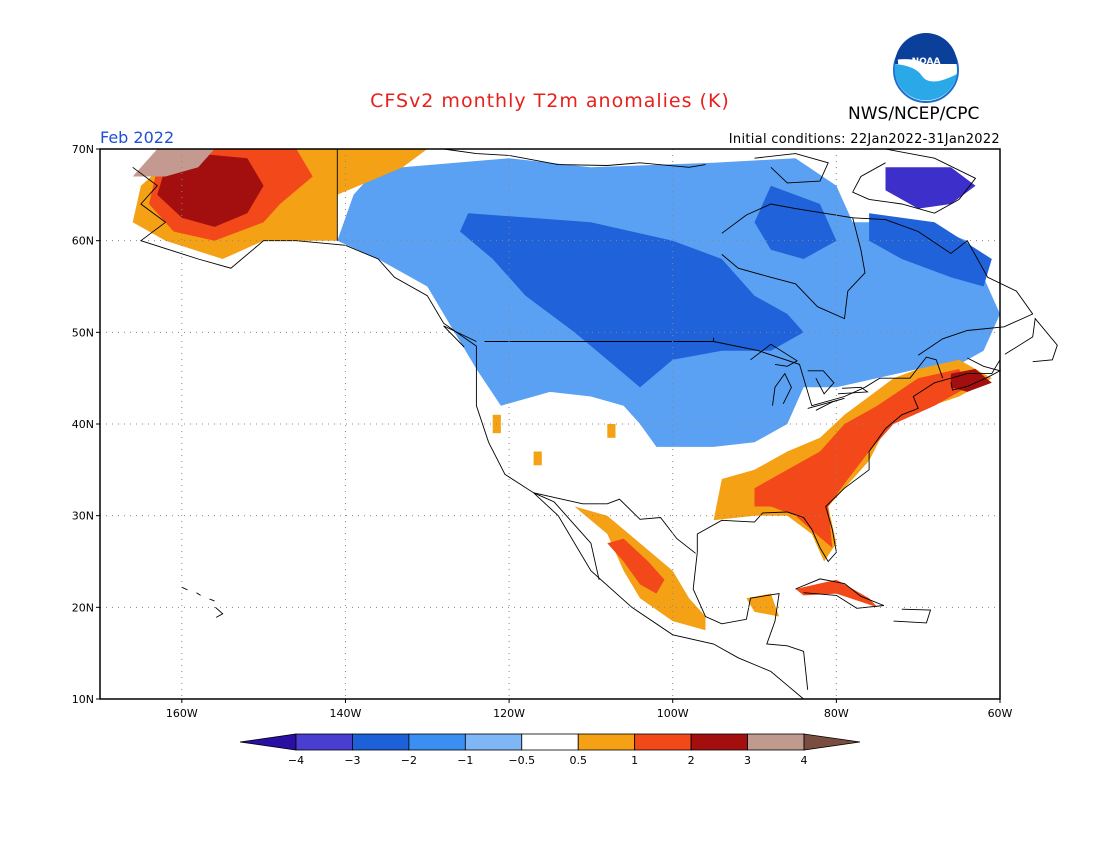  What do you see at coordinates (210, 190) in the screenshot?
I see `region-alaska-very-warm` at bounding box center [210, 190].